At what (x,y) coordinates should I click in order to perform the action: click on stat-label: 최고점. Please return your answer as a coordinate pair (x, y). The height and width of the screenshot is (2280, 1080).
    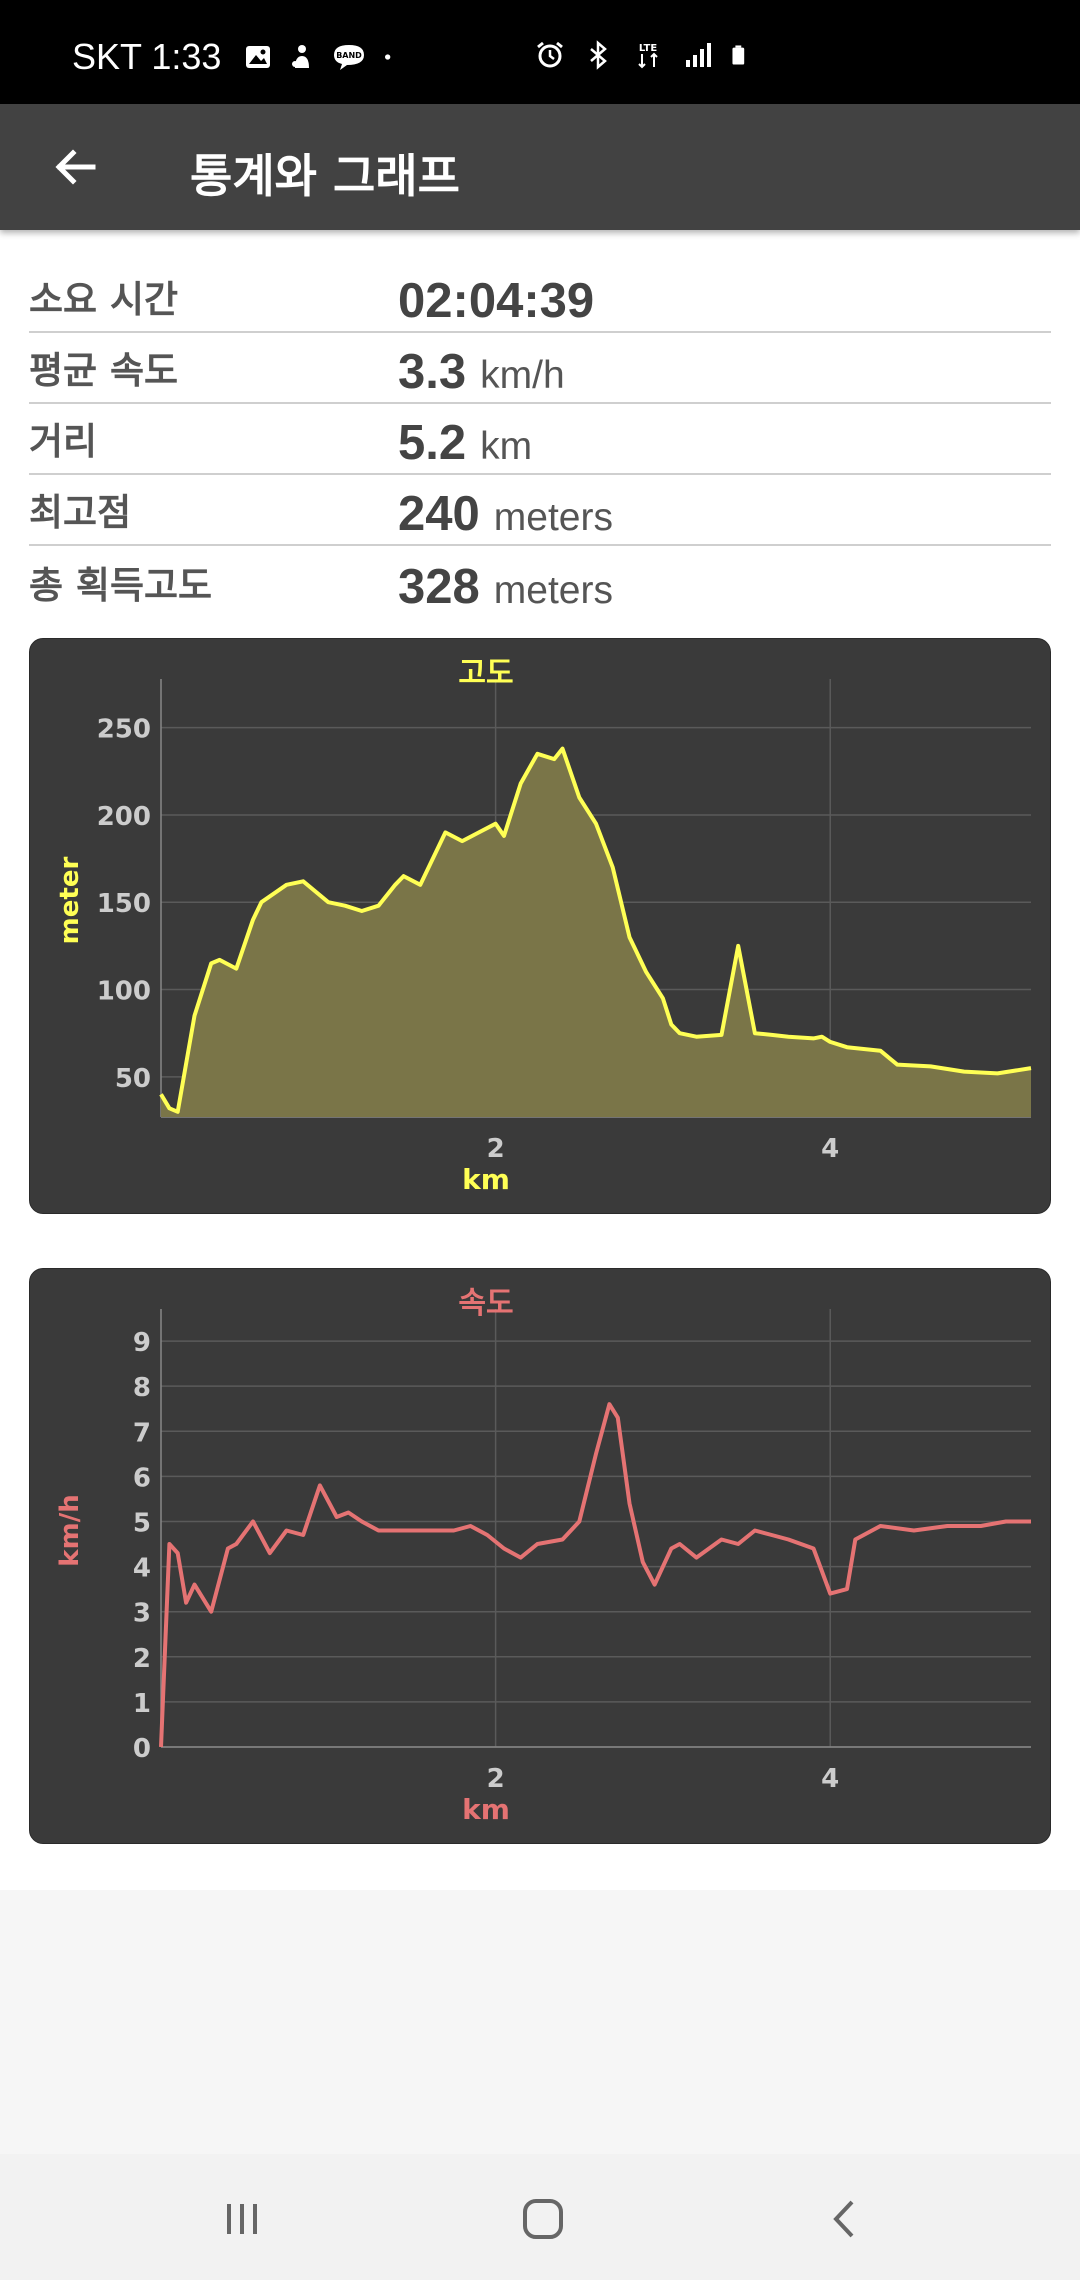
    Looking at the image, I should click on (80, 512).